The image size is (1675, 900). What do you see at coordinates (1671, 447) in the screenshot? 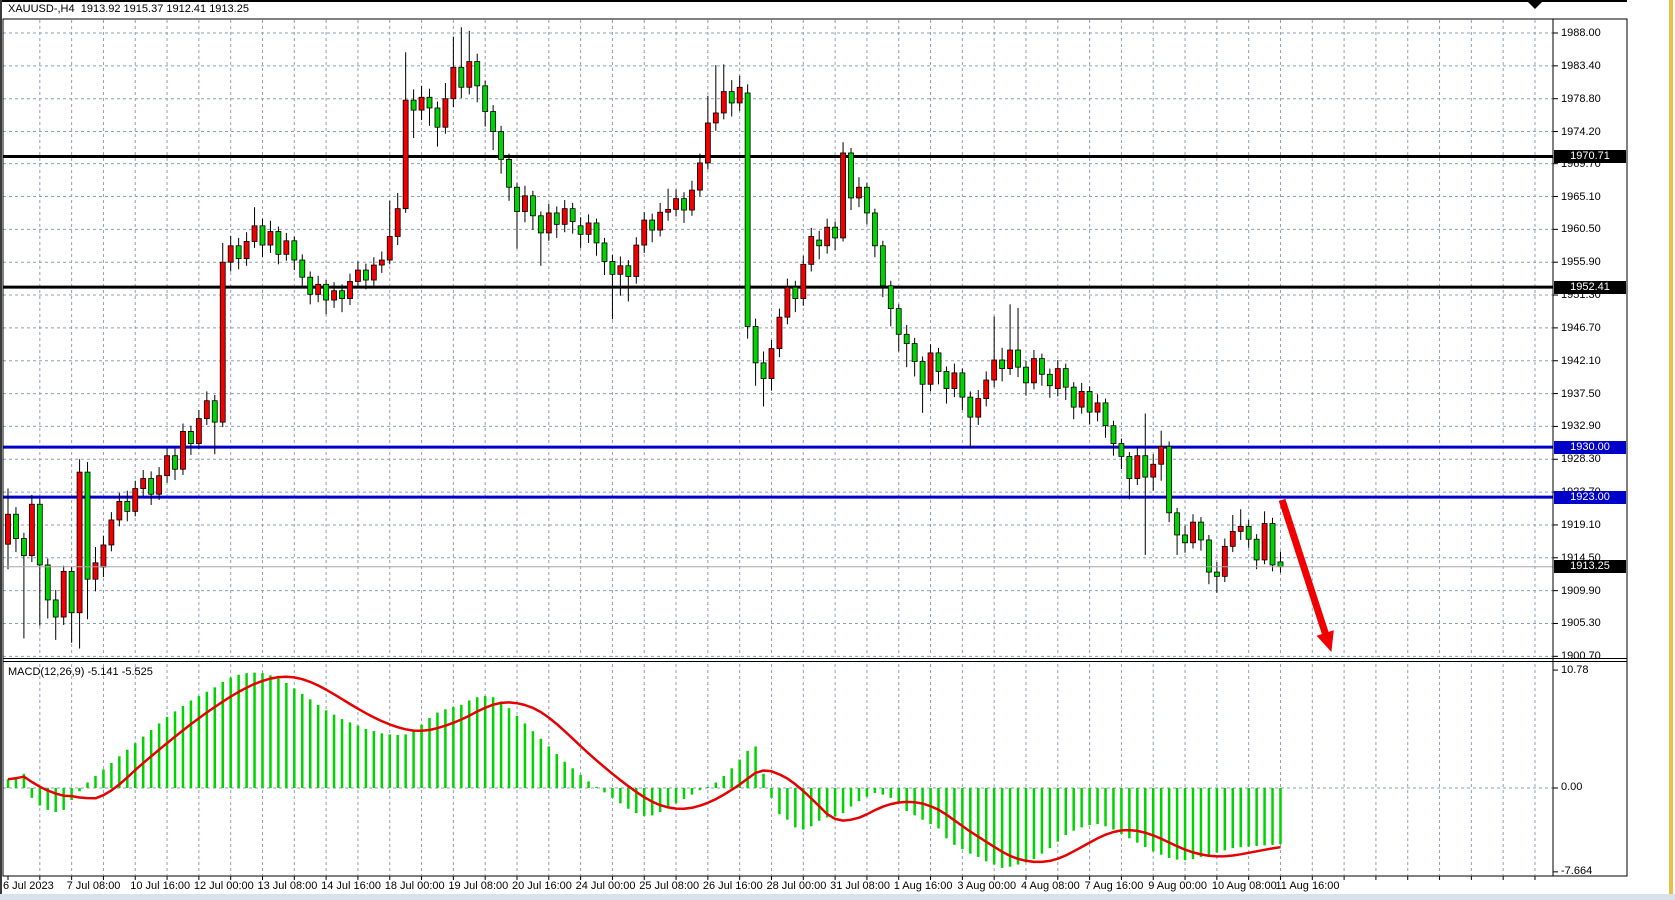
I see `window-scrollbar` at bounding box center [1671, 447].